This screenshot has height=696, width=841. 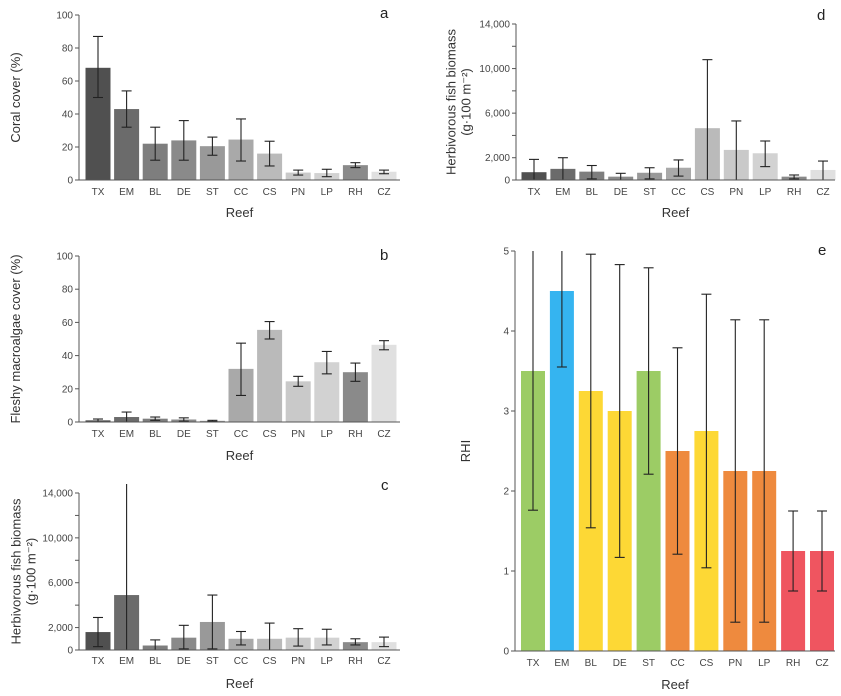 What do you see at coordinates (270, 375) in the screenshot?
I see `bar-CS` at bounding box center [270, 375].